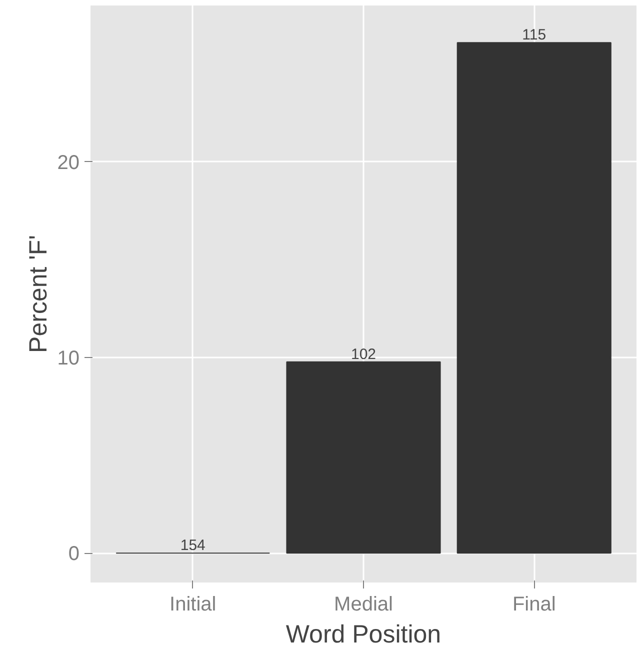 This screenshot has height=652, width=641. Describe the element at coordinates (364, 634) in the screenshot. I see `x-axis-title: Word Position` at that location.